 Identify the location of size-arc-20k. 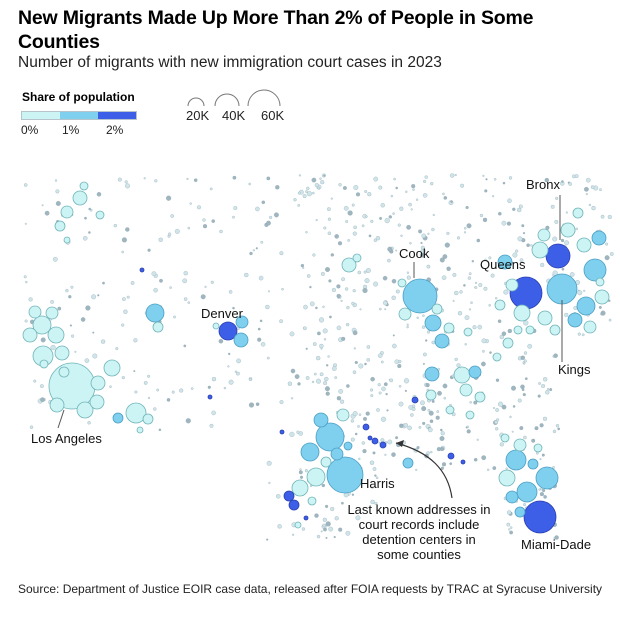
(196, 102).